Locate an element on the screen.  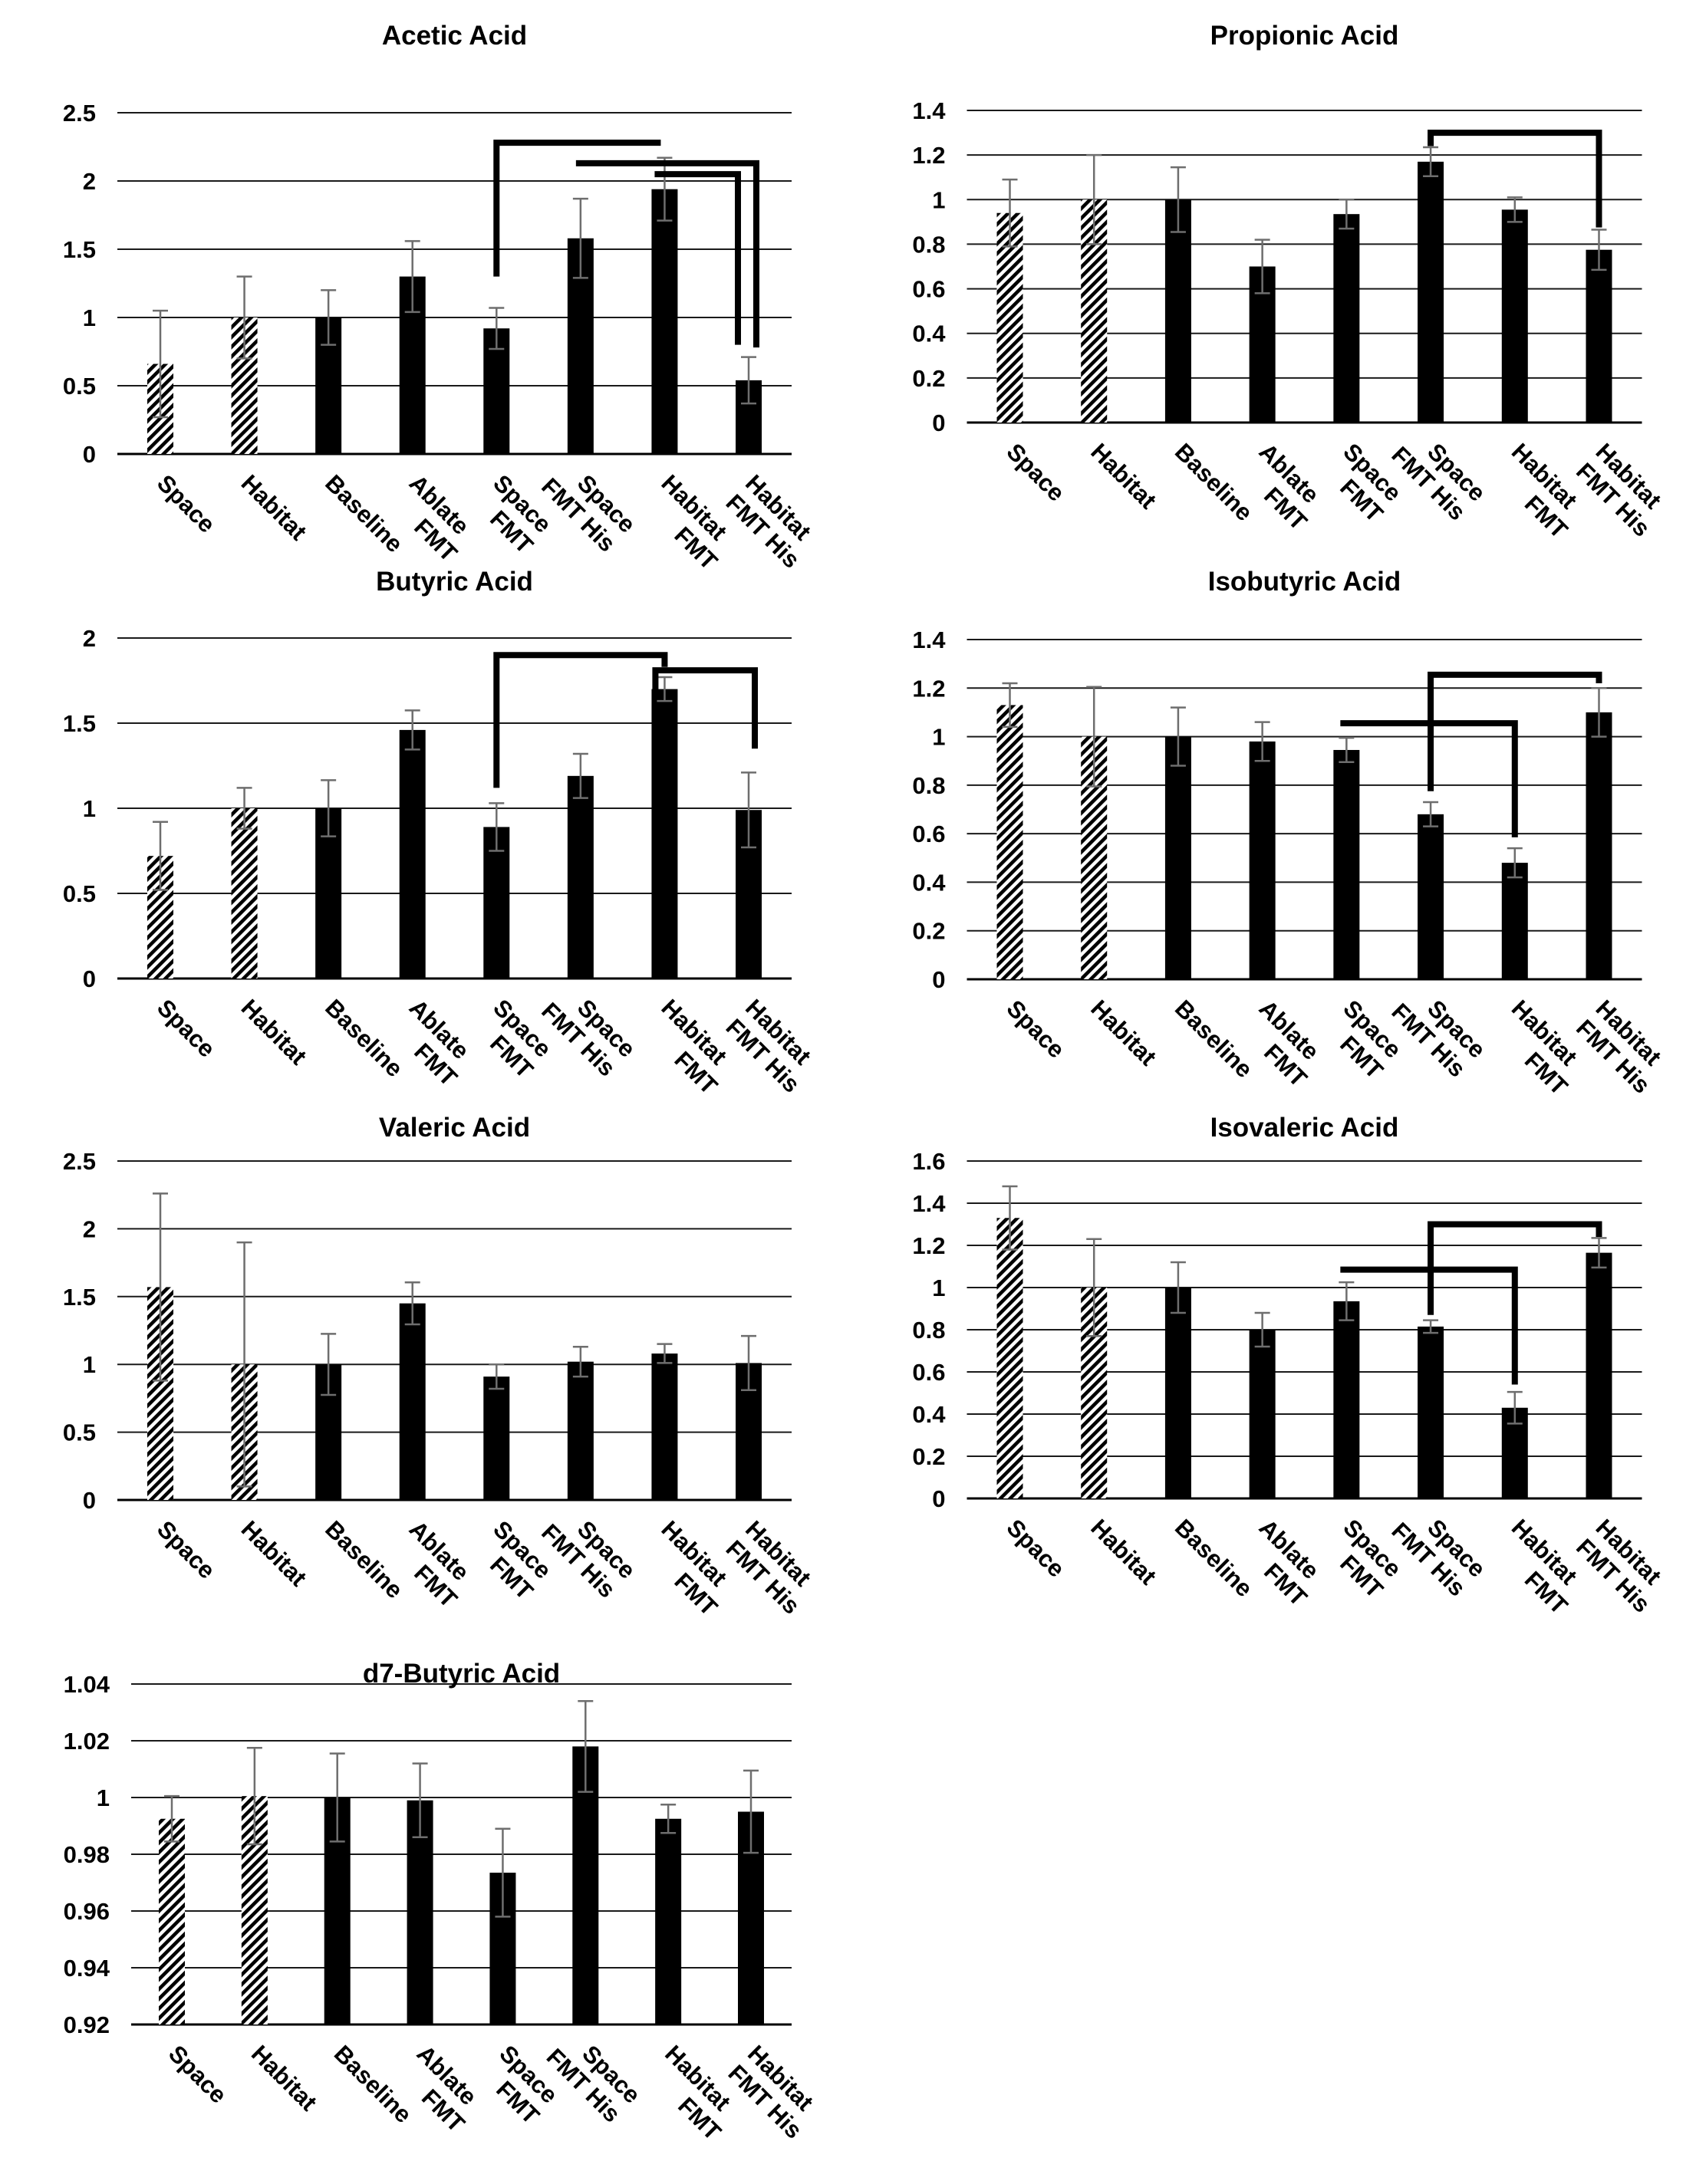
error-bar-space-fmt is located at coordinates (1347, 1301).